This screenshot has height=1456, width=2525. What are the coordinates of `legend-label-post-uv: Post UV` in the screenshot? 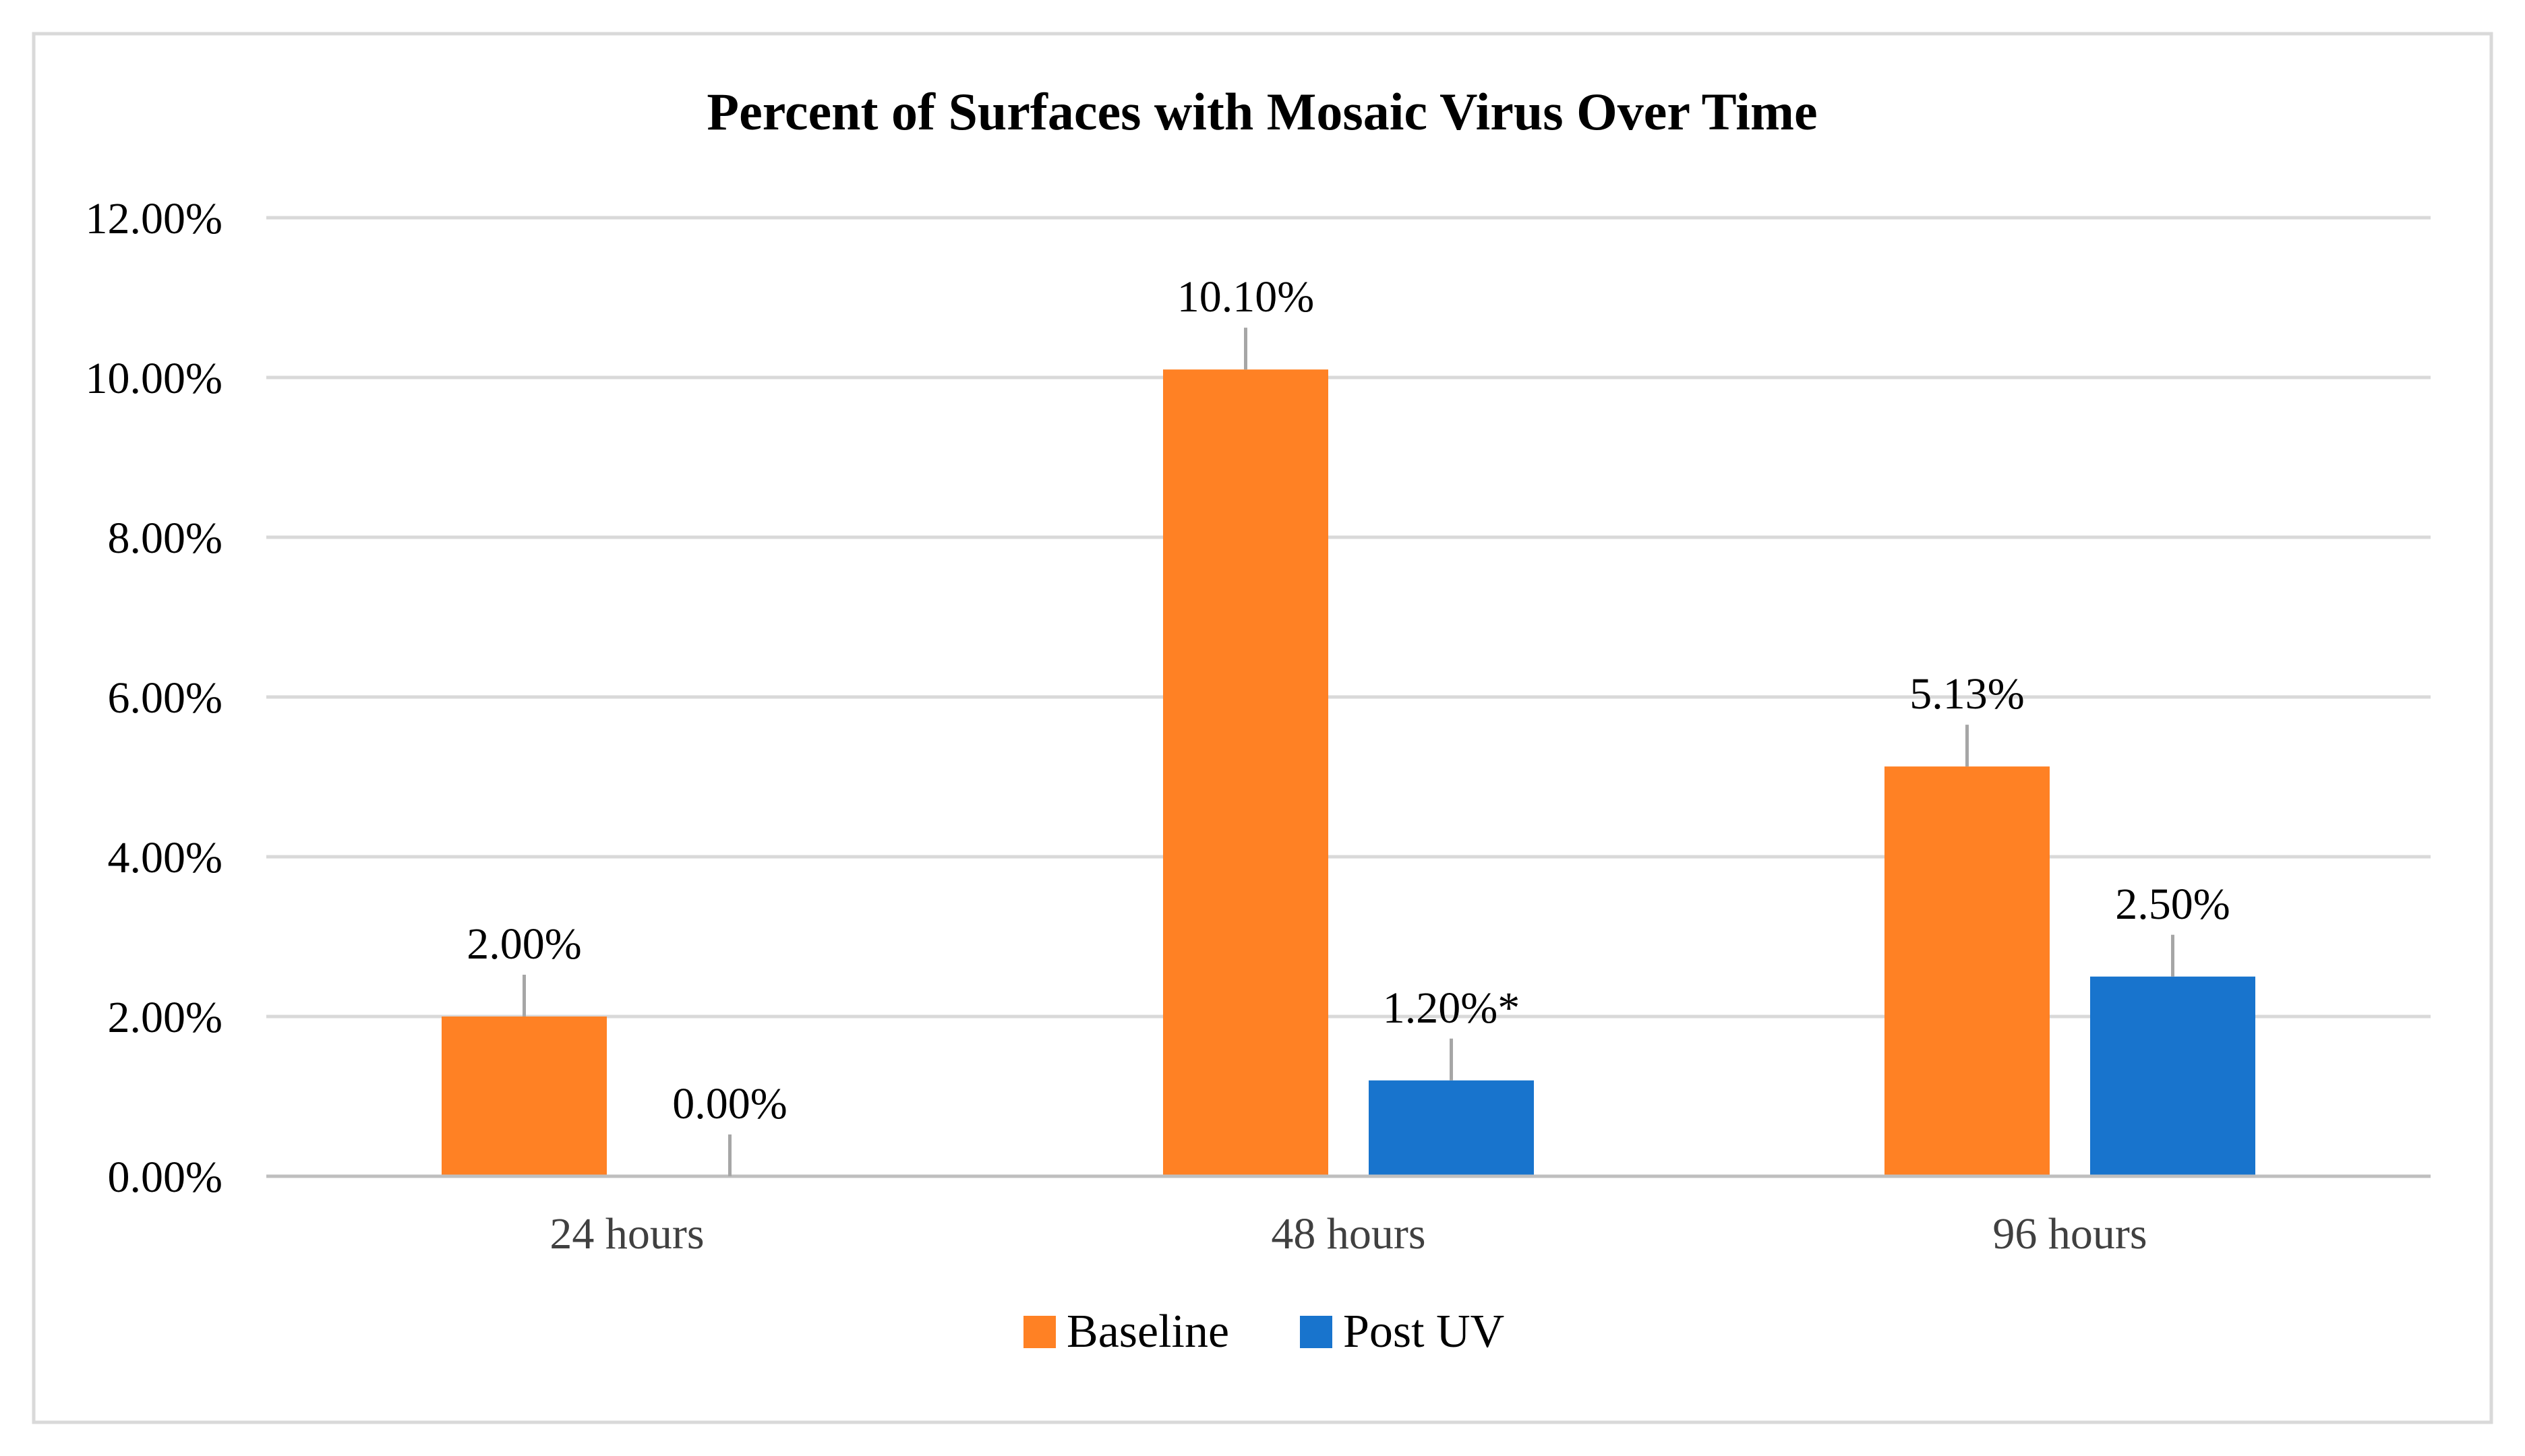 It's located at (1423, 1332).